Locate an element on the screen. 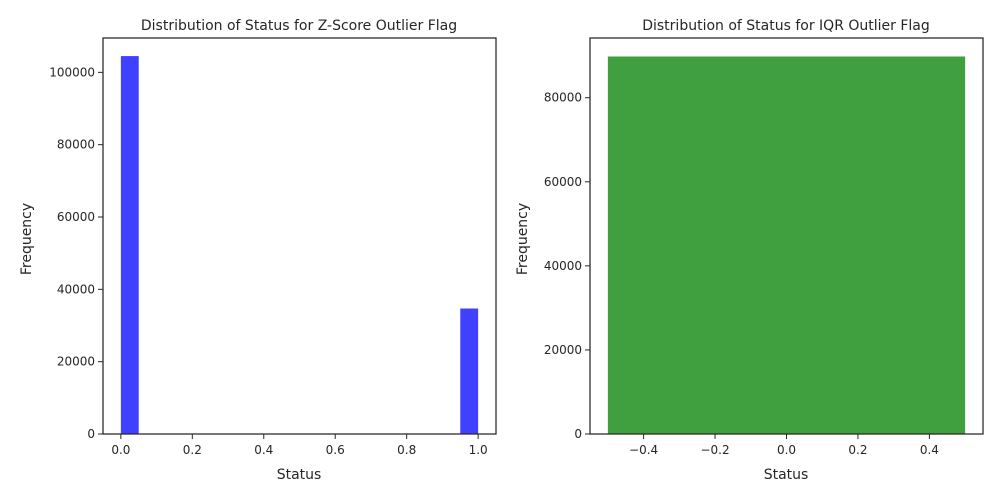 This screenshot has height=500, width=1000. x-tick-label: 1.0 is located at coordinates (478, 450).